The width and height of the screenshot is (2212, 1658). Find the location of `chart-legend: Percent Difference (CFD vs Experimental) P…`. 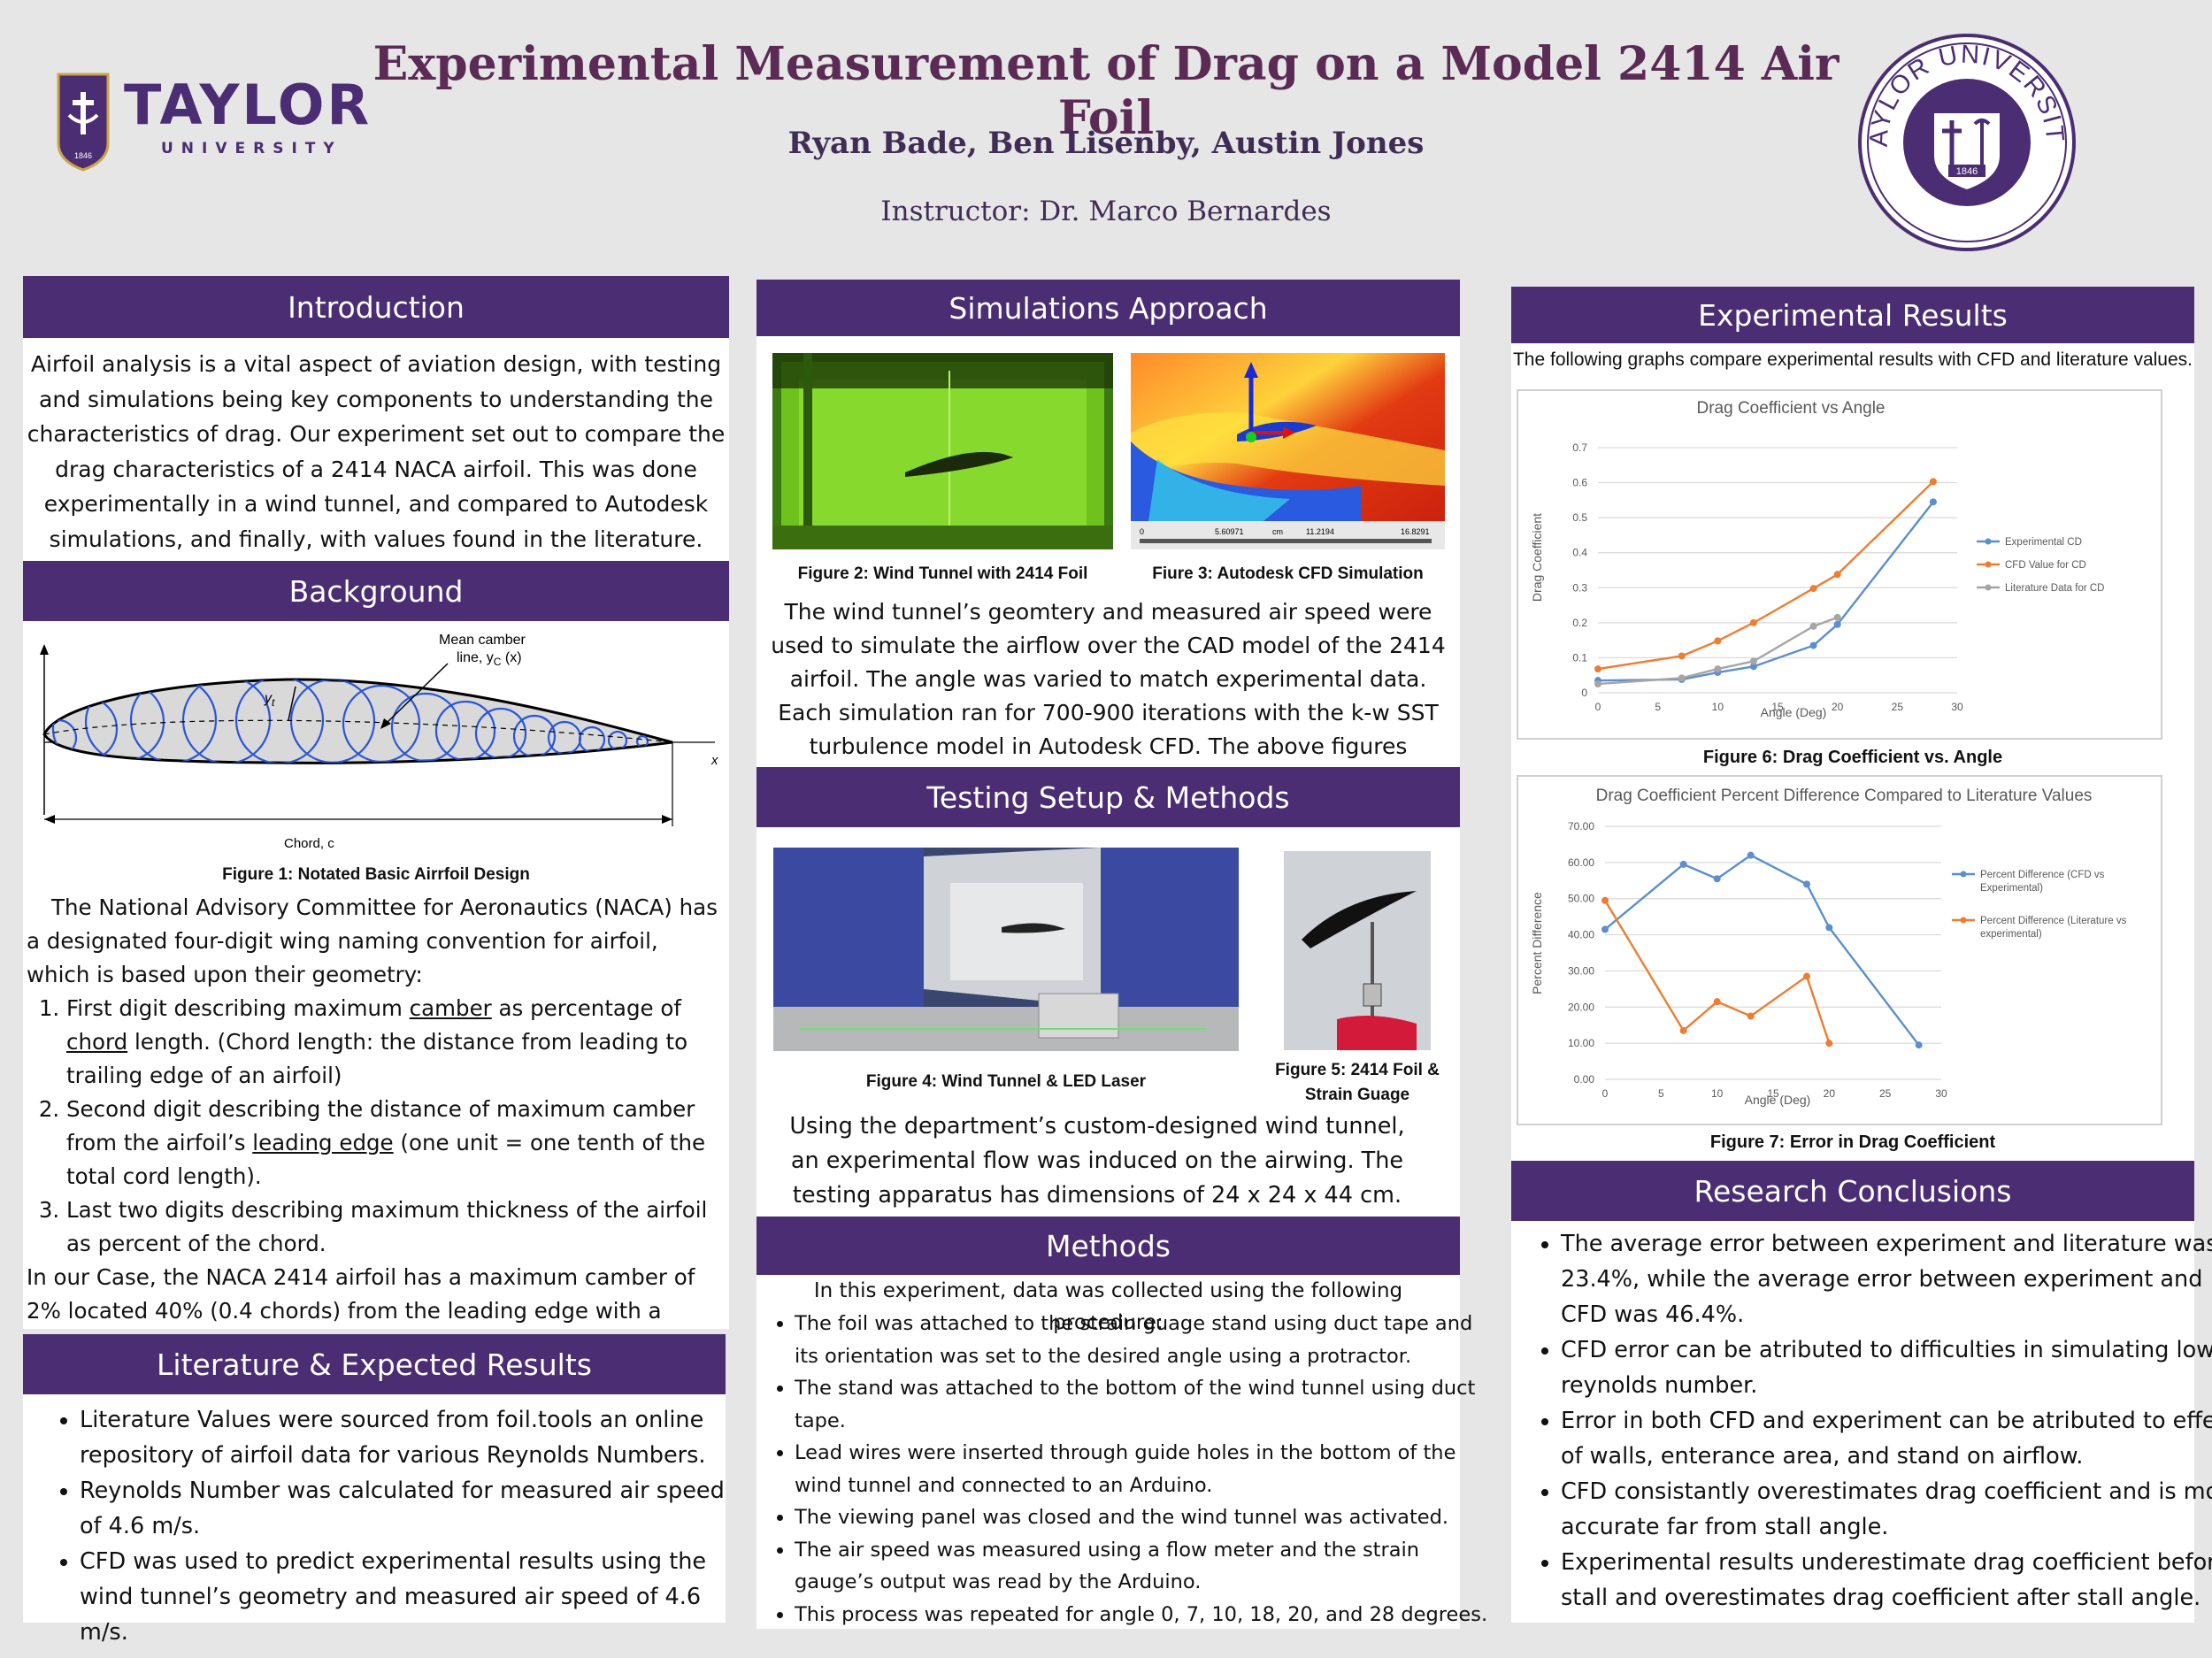

chart-legend: Percent Difference (CFD vs Experimental) P… is located at coordinates (2040, 905).